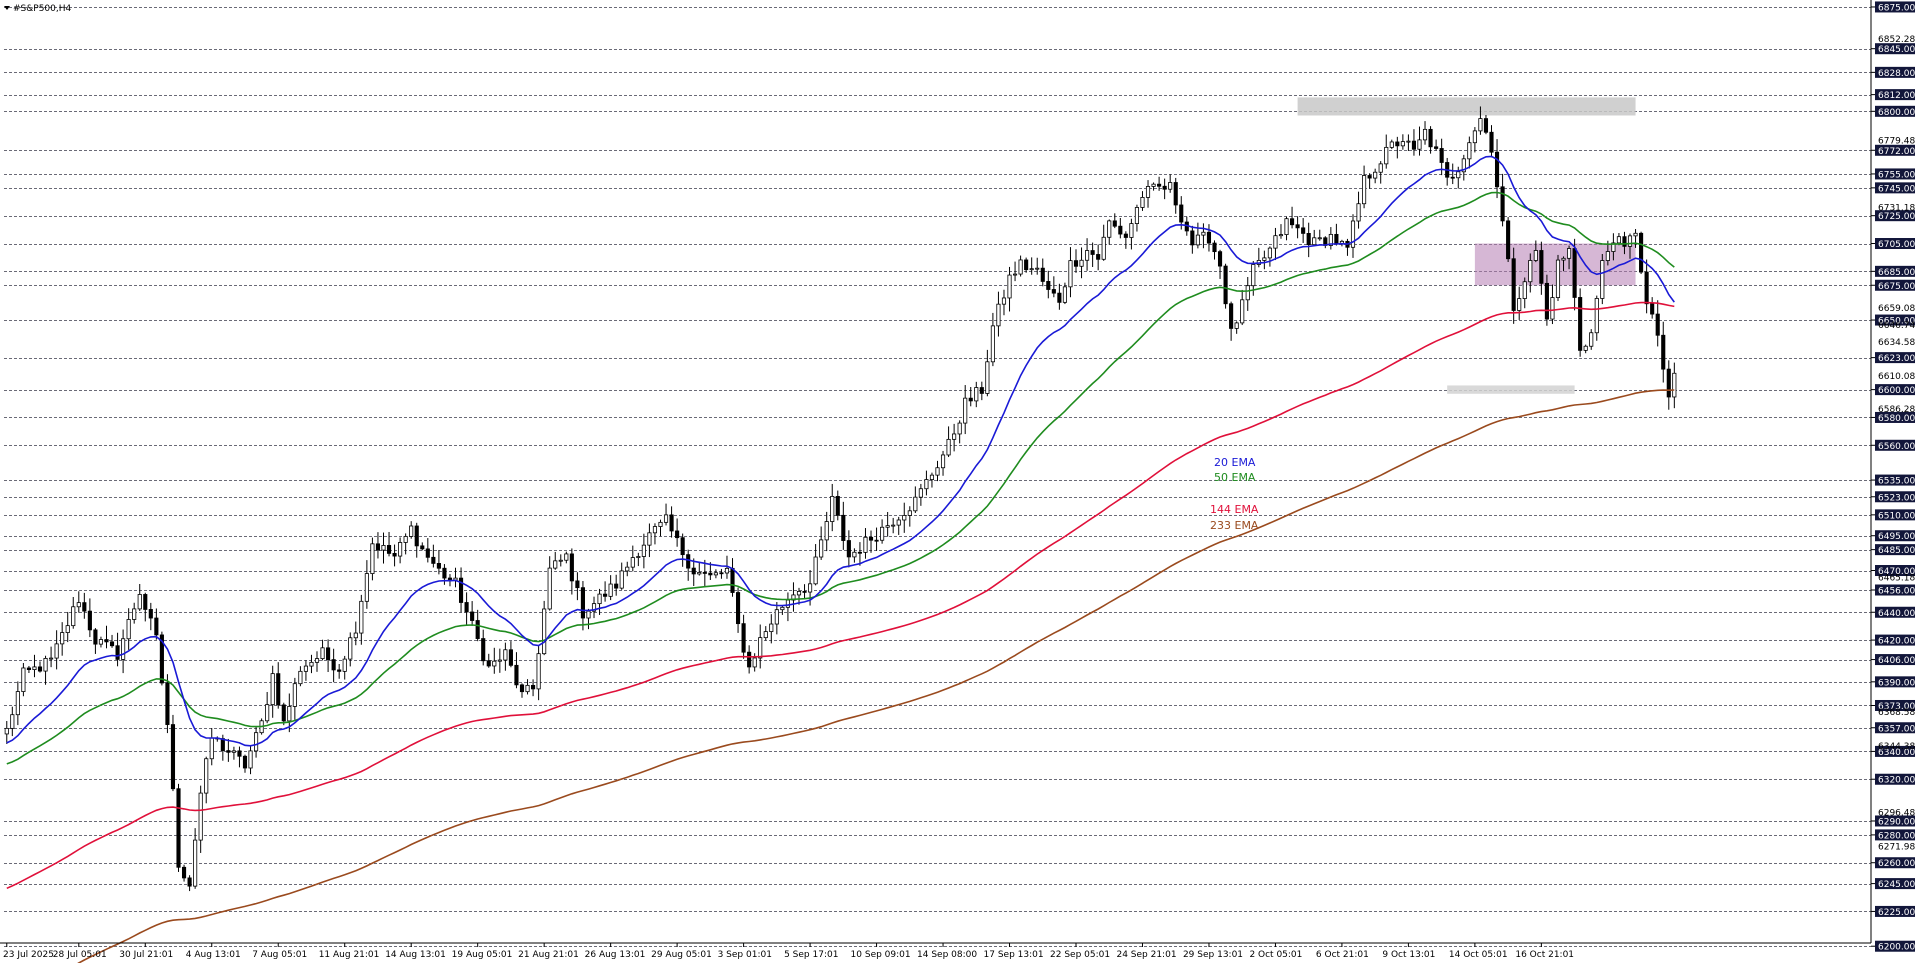  I want to click on time-label-17: 24 Sep 21:01, so click(1146, 955).